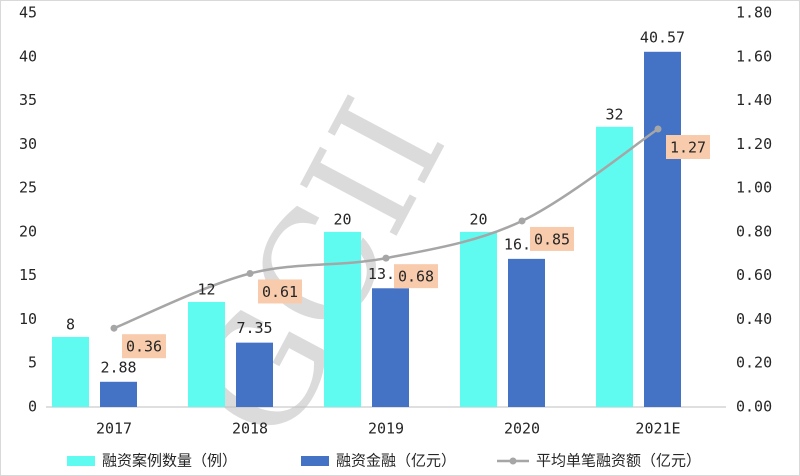 The height and width of the screenshot is (476, 800). Describe the element at coordinates (315, 461) in the screenshot. I see `legend-swatch-financing-amount` at that location.